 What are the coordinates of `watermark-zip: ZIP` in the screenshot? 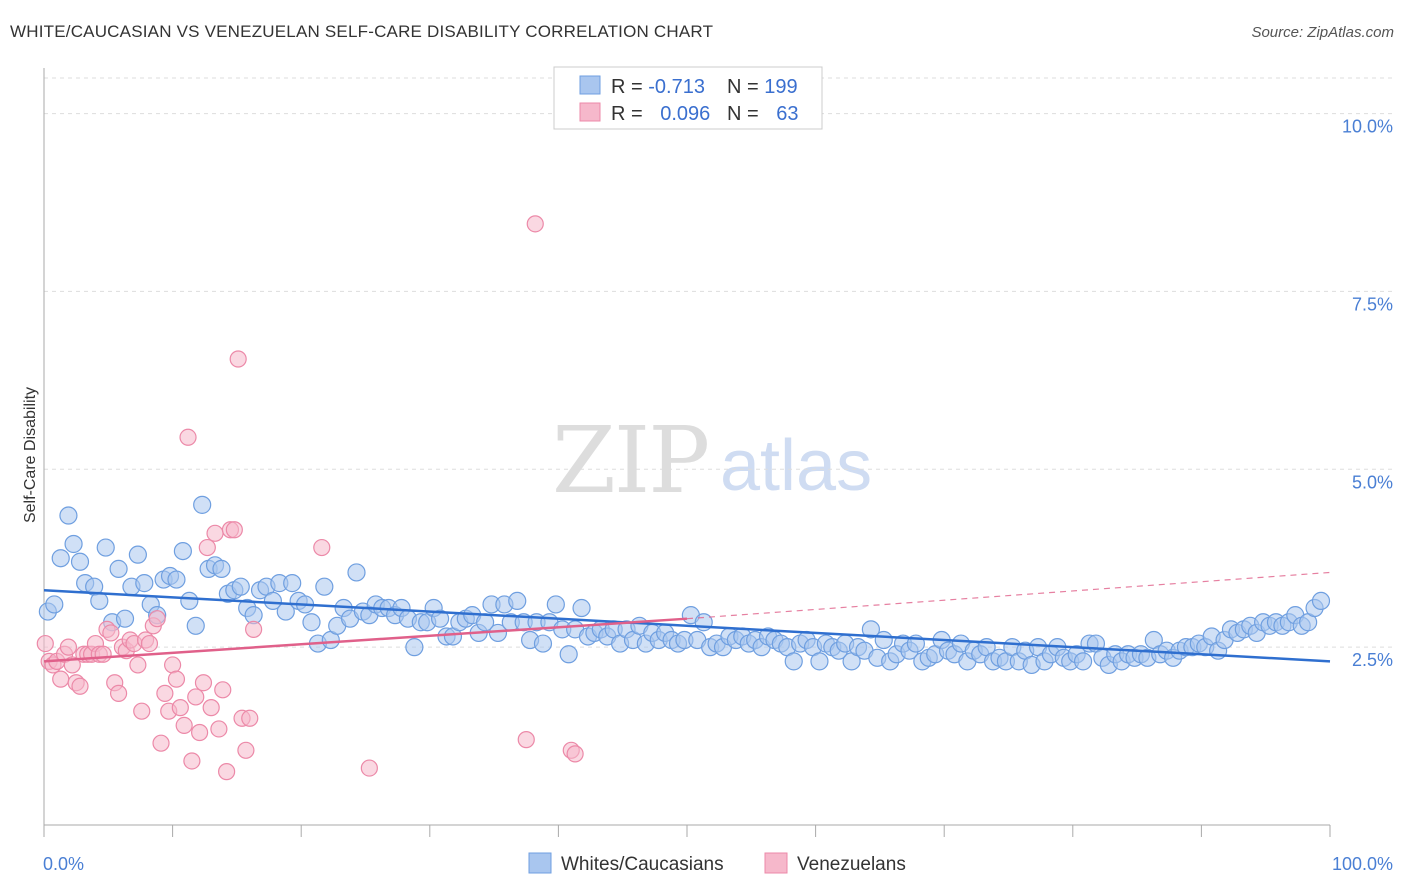 It's located at (630, 460).